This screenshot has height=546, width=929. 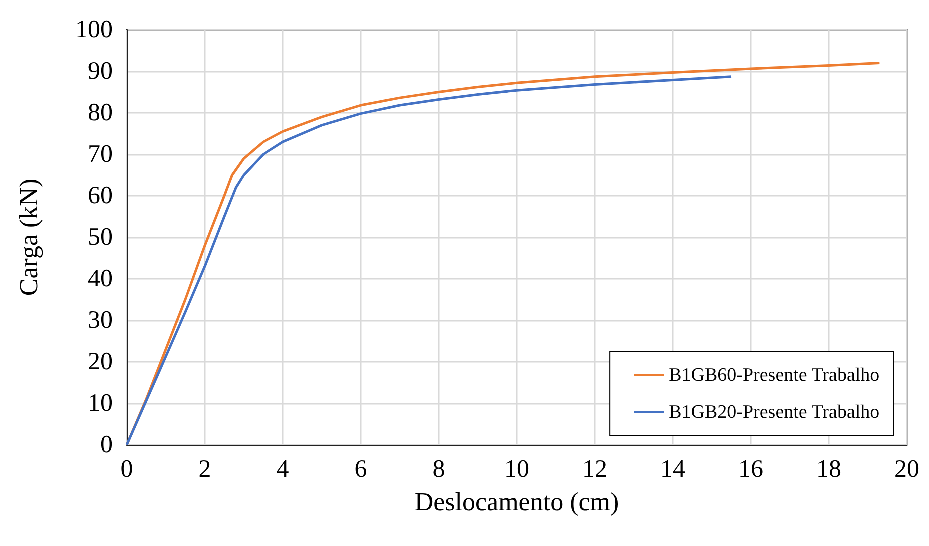 I want to click on y-tick-label: 100, so click(x=94, y=30).